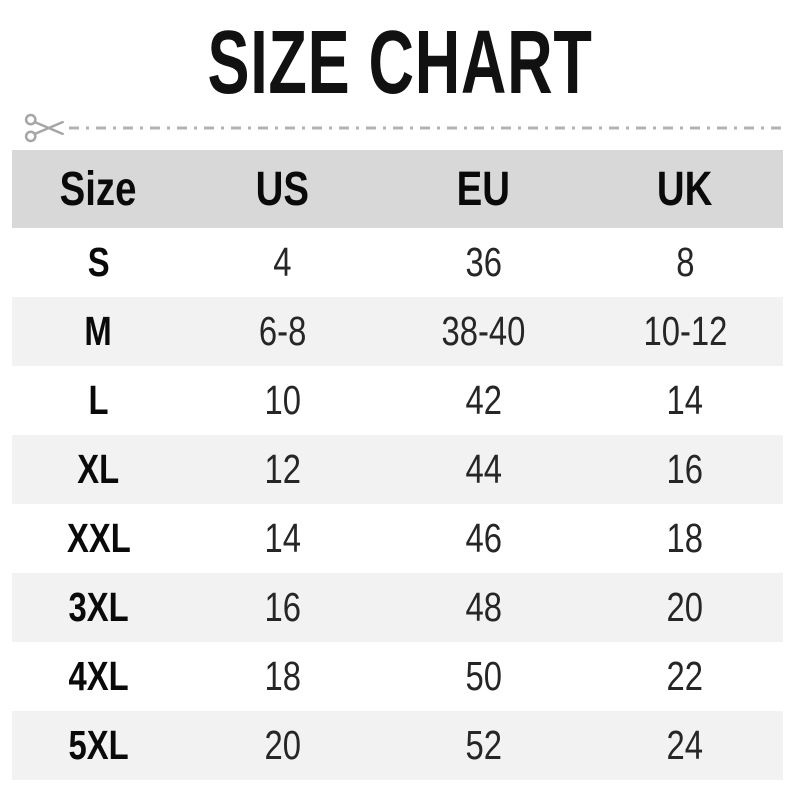 This screenshot has height=800, width=800. I want to click on size-label: XXL, so click(98, 538).